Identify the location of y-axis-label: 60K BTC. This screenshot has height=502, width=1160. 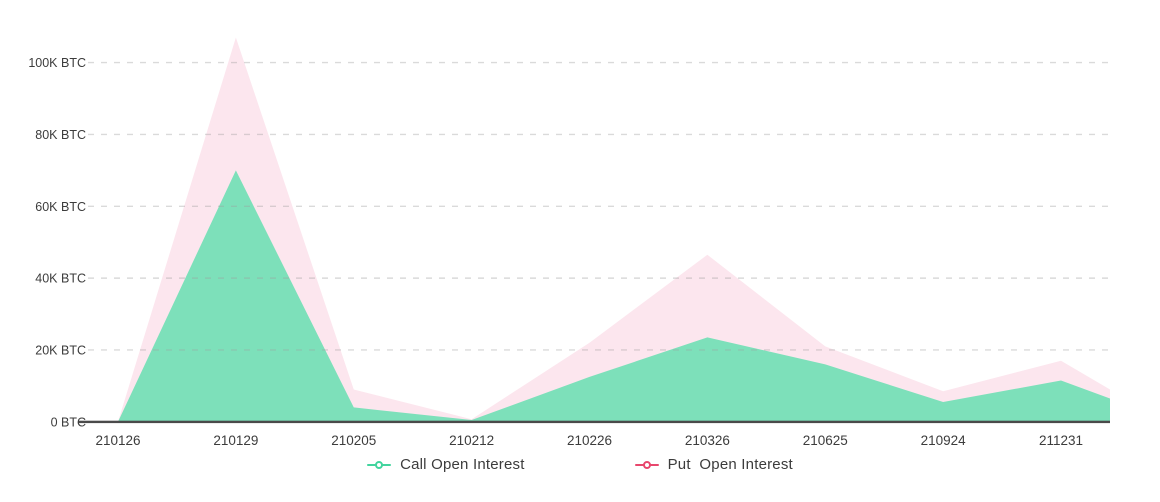
(60, 207).